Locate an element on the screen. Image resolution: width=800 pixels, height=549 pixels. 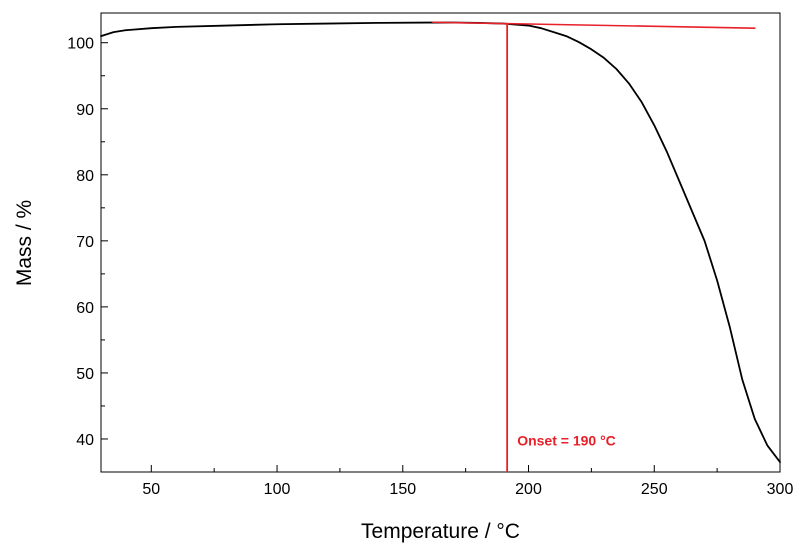
onset-label: Onset = 190 °C is located at coordinates (566, 440).